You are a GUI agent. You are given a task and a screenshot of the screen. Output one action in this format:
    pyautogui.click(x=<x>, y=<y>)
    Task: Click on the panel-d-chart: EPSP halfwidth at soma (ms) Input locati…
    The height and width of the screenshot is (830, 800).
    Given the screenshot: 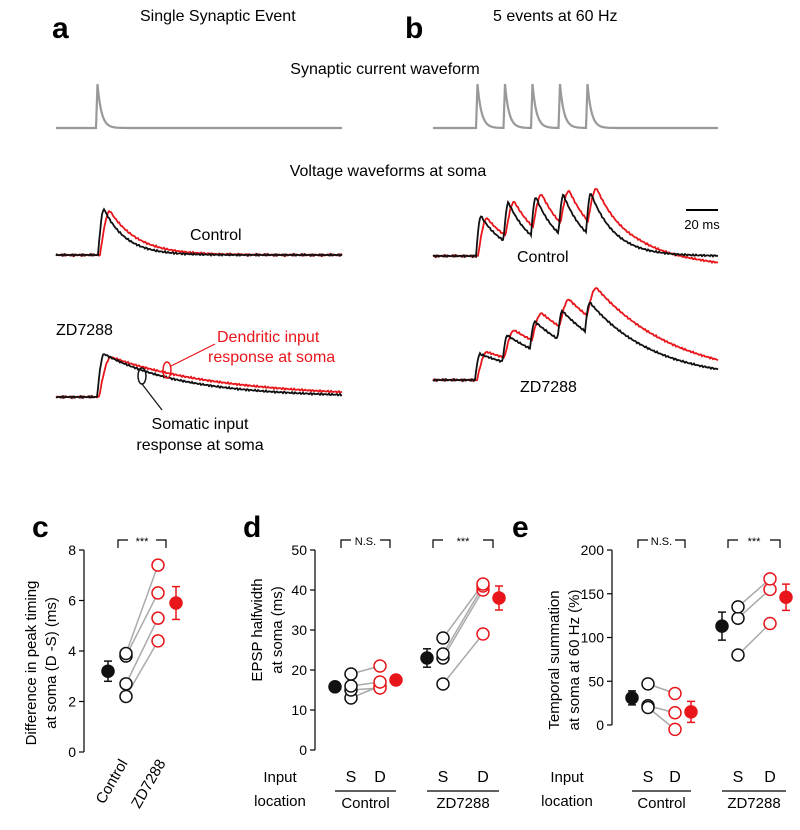 What is the action you would take?
    pyautogui.click(x=377, y=674)
    